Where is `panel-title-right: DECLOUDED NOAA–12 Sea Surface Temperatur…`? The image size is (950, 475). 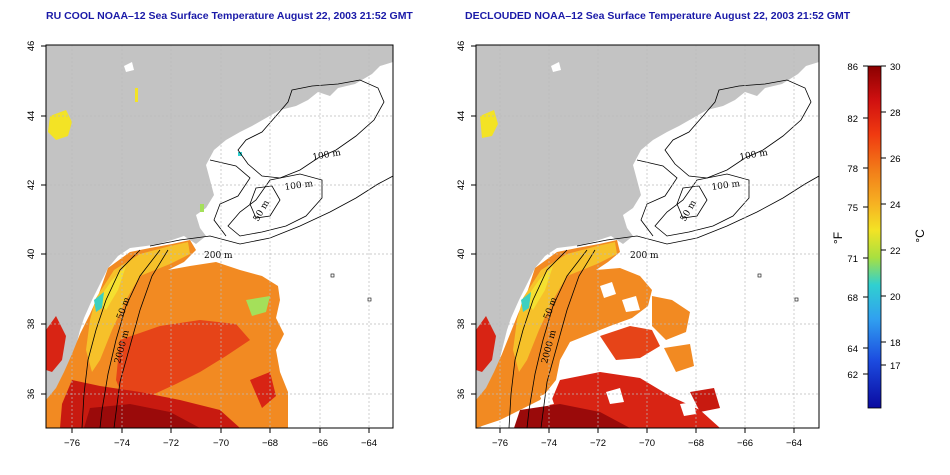 panel-title-right: DECLOUDED NOAA–12 Sea Surface Temperatur… is located at coordinates (658, 16).